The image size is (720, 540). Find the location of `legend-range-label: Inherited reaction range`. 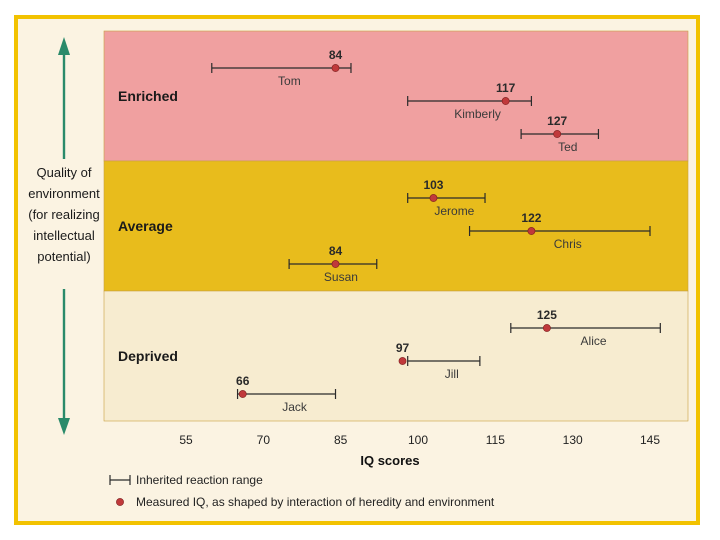

legend-range-label: Inherited reaction range is located at coordinates (199, 480).